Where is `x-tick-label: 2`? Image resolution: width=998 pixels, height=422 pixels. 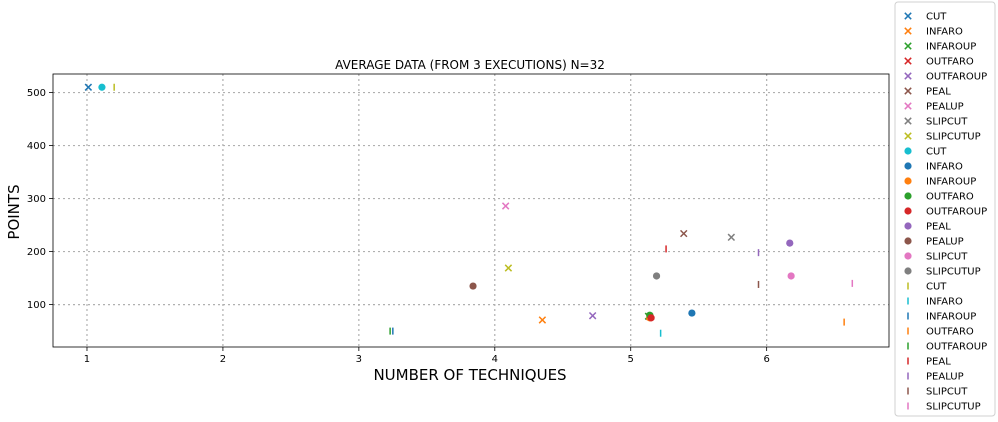 x-tick-label: 2 is located at coordinates (223, 359).